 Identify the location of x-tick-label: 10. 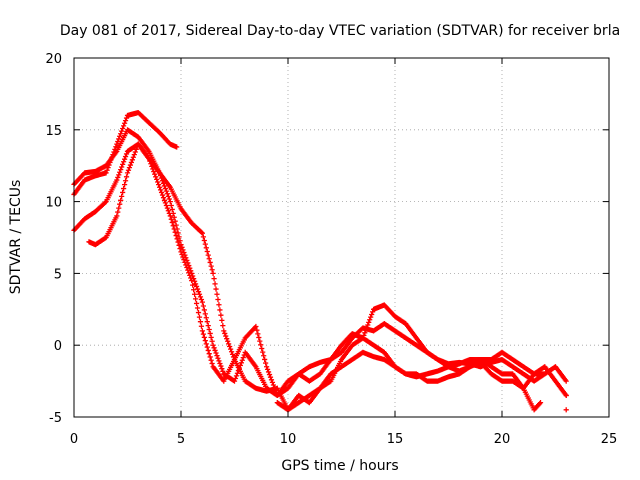
(288, 439).